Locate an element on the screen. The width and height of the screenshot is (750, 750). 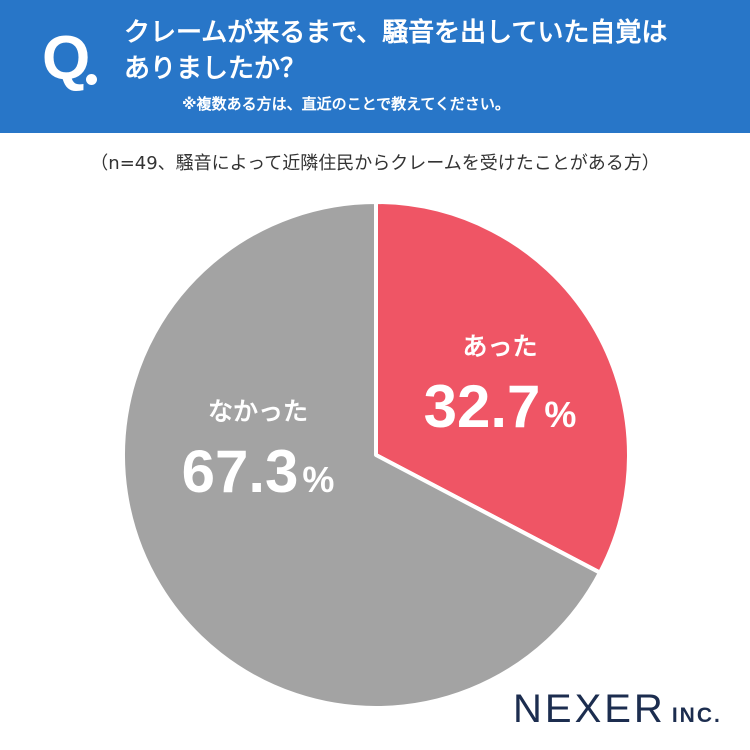
slice-label-yes: あった is located at coordinates (499, 346).